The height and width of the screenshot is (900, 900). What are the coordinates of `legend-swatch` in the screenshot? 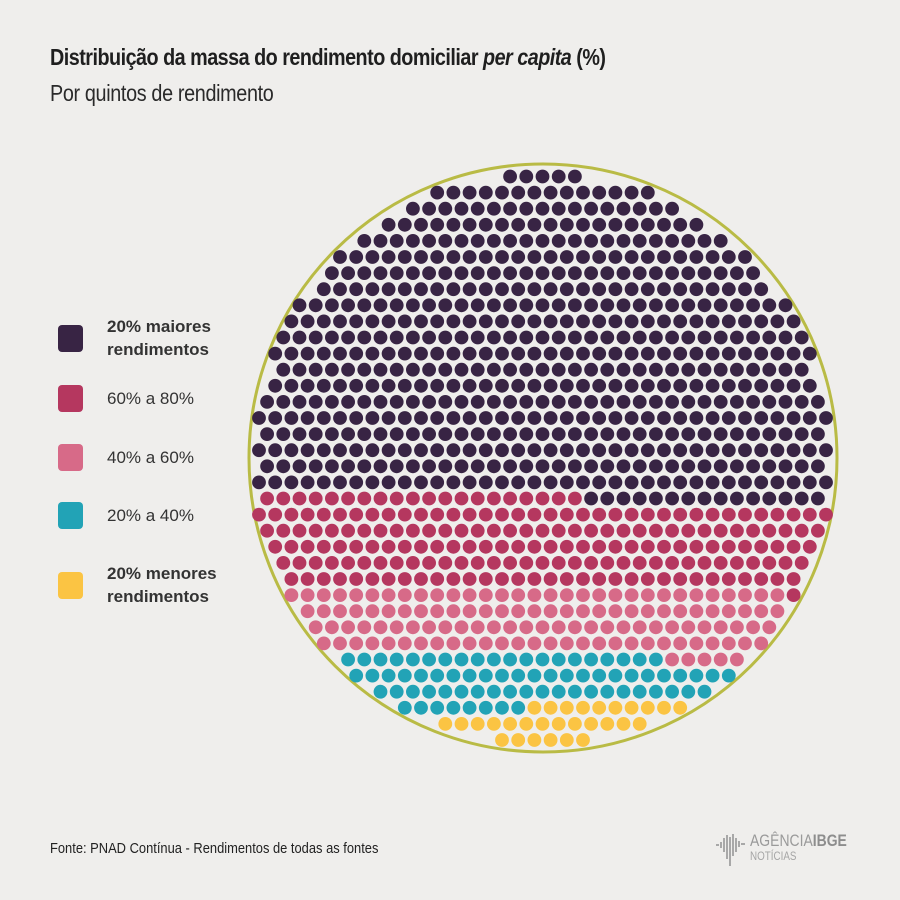 It's located at (70, 338).